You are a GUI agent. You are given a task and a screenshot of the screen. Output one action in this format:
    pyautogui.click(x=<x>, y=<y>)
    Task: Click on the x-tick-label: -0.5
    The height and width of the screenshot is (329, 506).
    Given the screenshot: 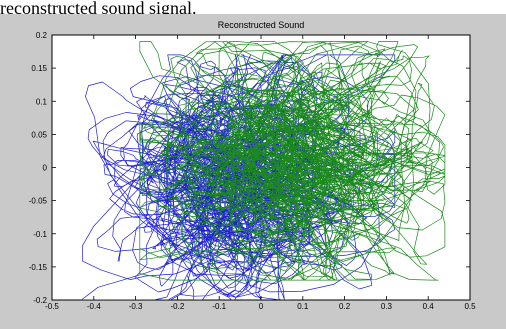 What is the action you would take?
    pyautogui.click(x=52, y=306)
    